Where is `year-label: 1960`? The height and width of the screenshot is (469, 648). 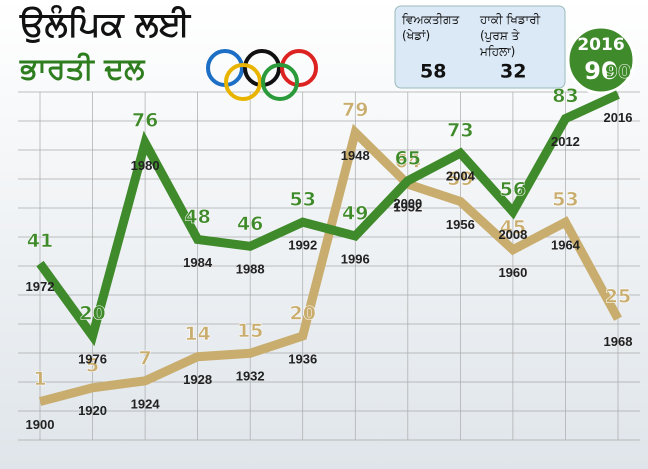 year-label: 1960 is located at coordinates (512, 272).